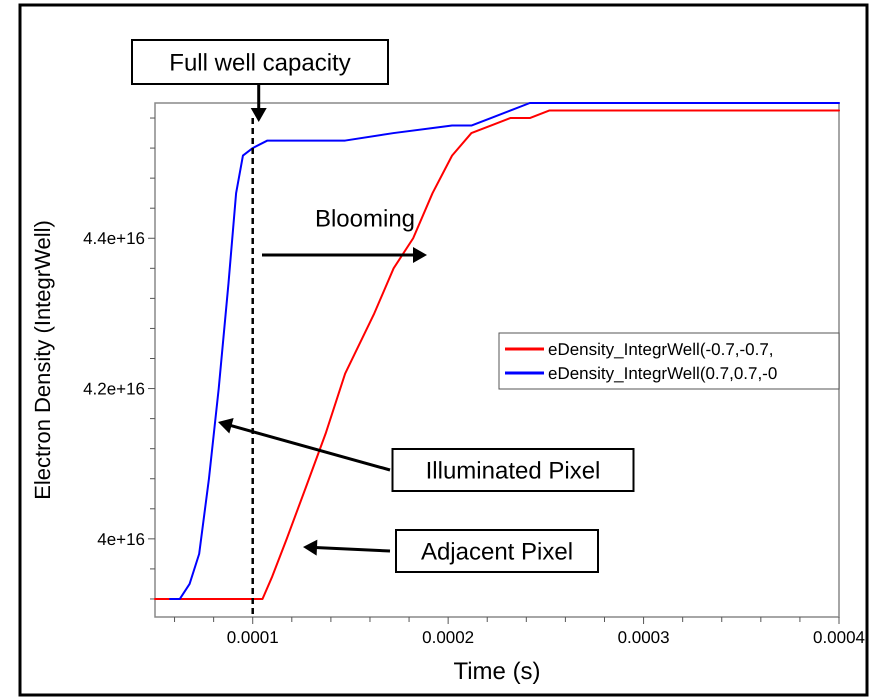  Describe the element at coordinates (644, 637) in the screenshot. I see `x-tick-label: 0.0003` at that location.